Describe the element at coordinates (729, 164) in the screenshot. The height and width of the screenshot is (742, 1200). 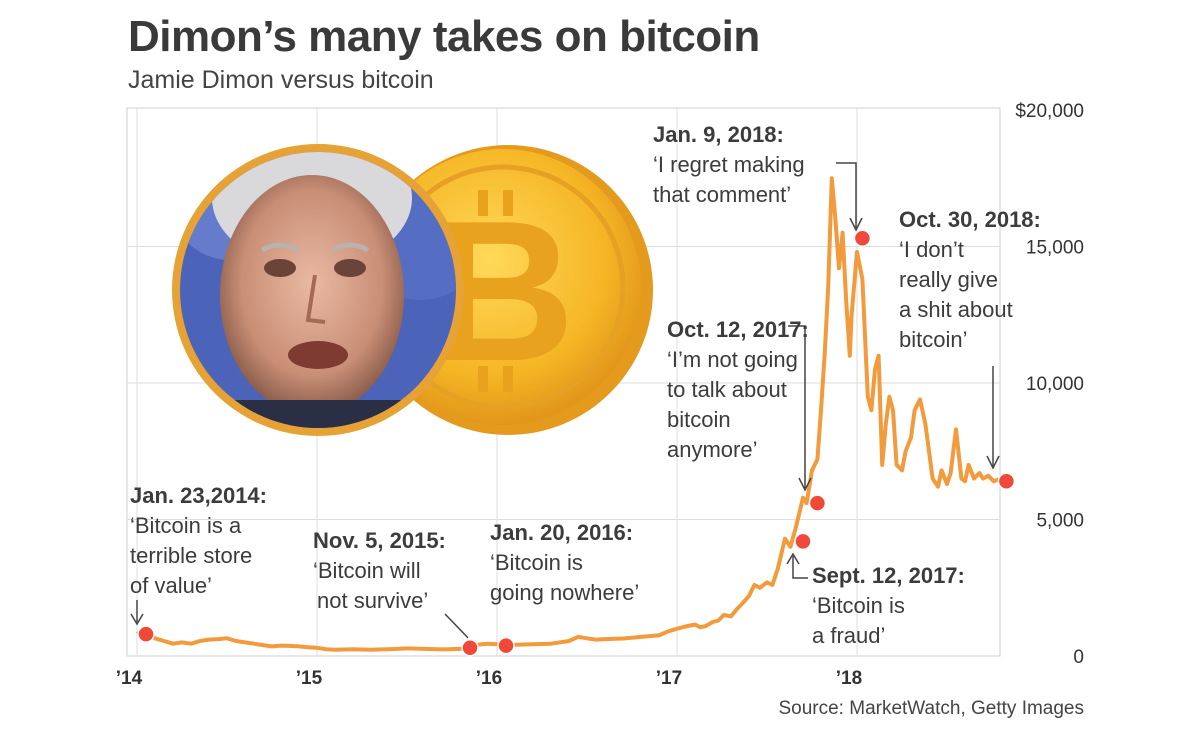
I see `annotation-quote-line: ‘I regret making` at that location.